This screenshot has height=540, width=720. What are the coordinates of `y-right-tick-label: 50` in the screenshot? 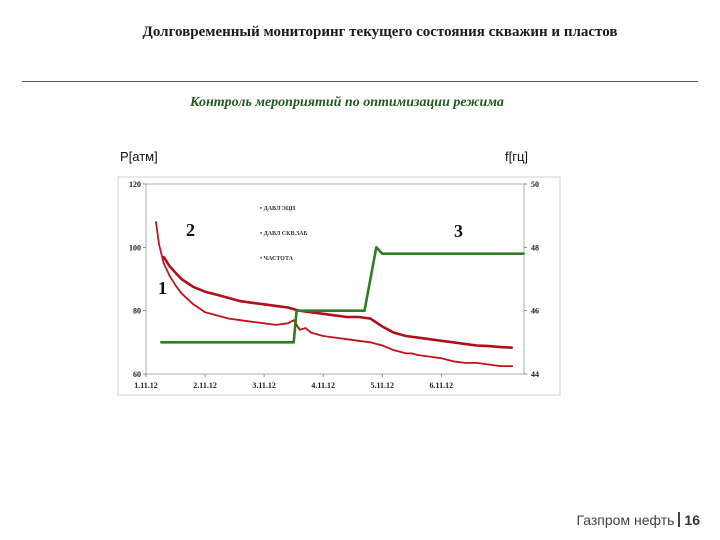 It's located at (535, 184).